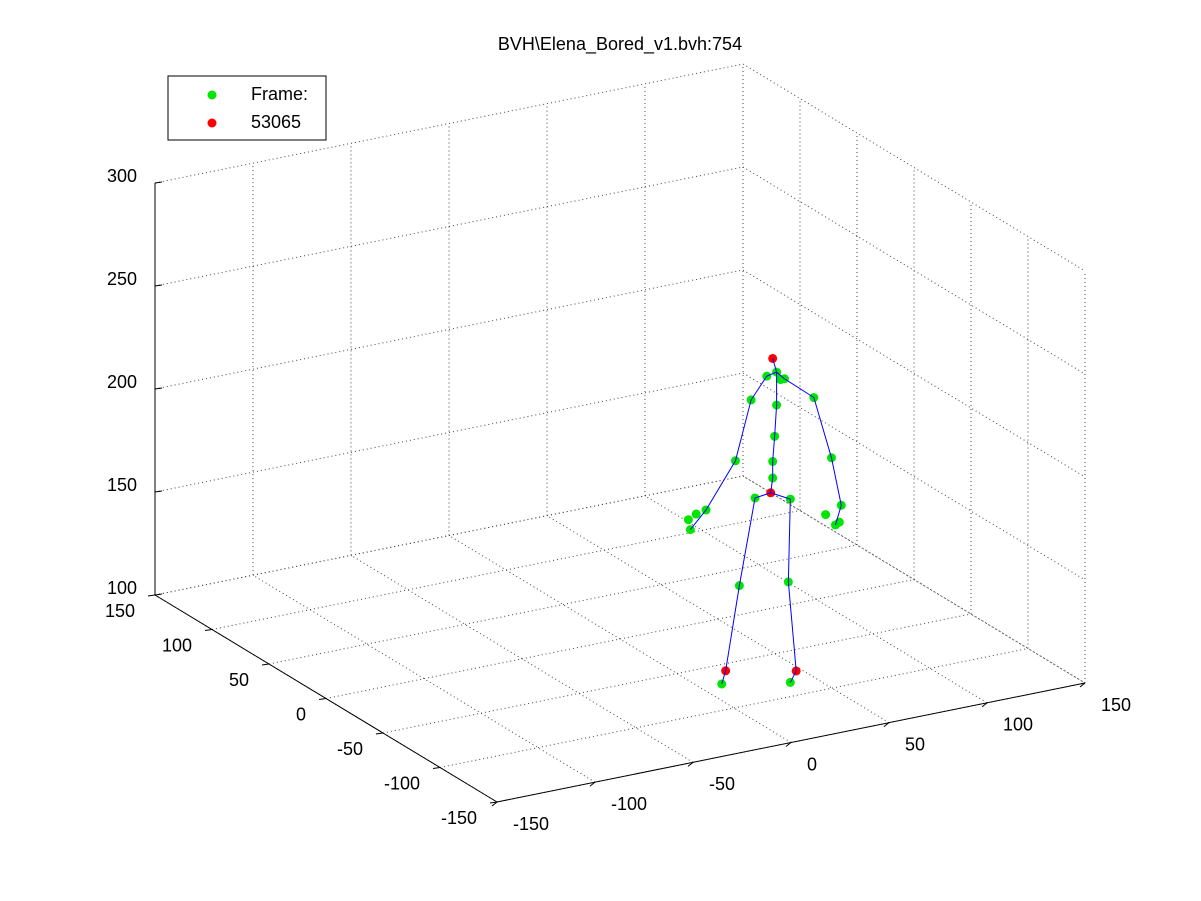 This screenshot has width=1201, height=901. I want to click on z-tick-label: 300, so click(122, 176).